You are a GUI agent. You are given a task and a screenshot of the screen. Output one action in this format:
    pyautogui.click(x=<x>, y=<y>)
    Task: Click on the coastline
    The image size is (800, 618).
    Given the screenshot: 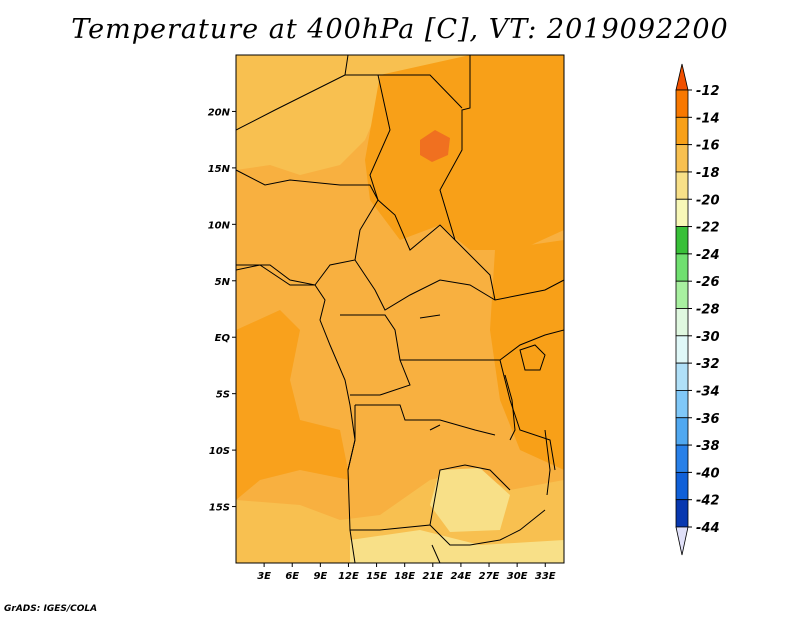 What is the action you would take?
    pyautogui.click(x=296, y=367)
    